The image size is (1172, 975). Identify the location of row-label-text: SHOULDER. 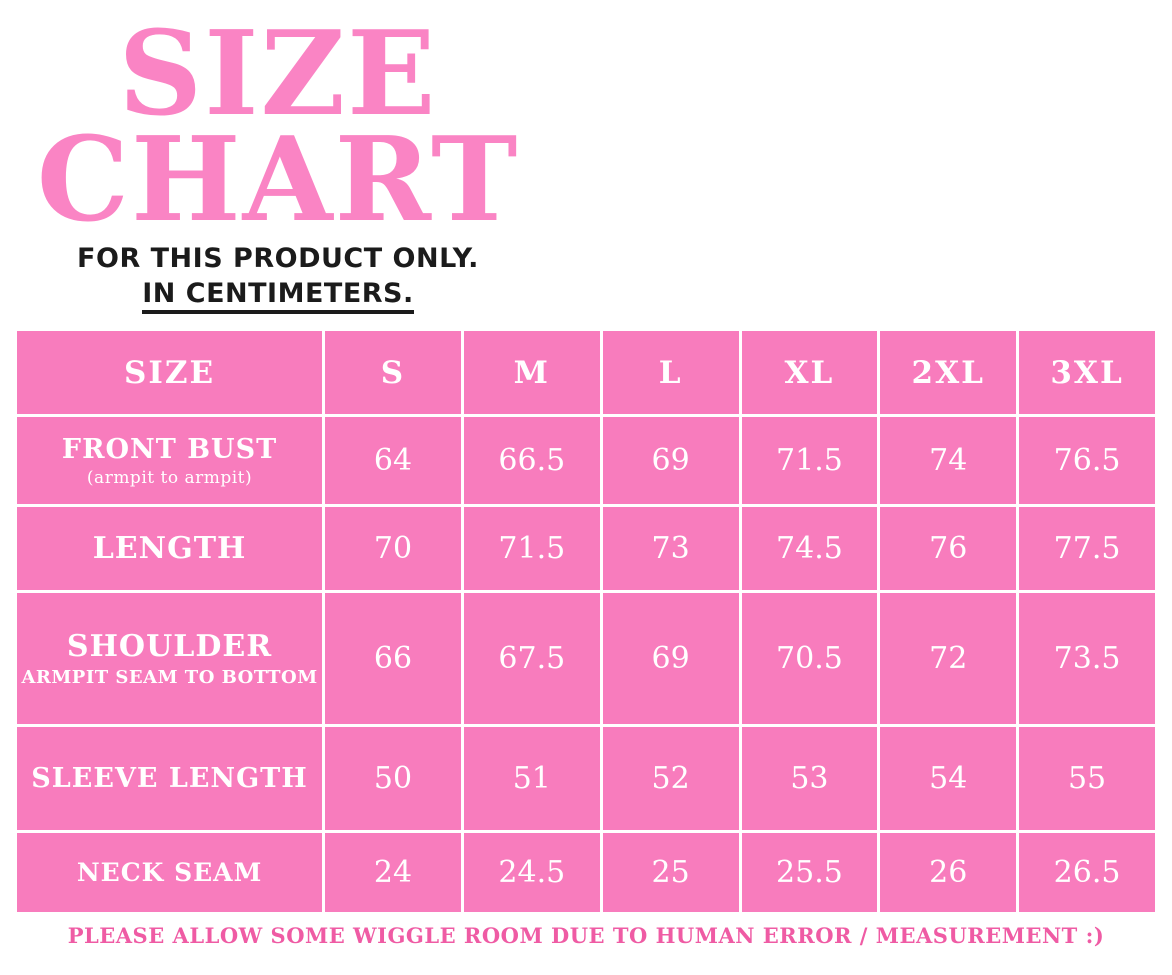
(169, 647).